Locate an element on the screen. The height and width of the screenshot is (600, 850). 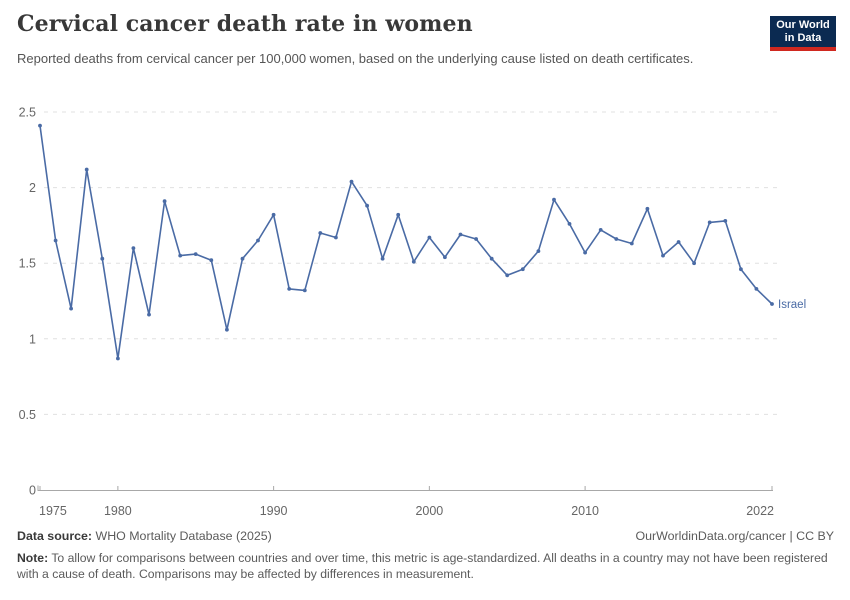
owid-logo: Our World in Data is located at coordinates (803, 33).